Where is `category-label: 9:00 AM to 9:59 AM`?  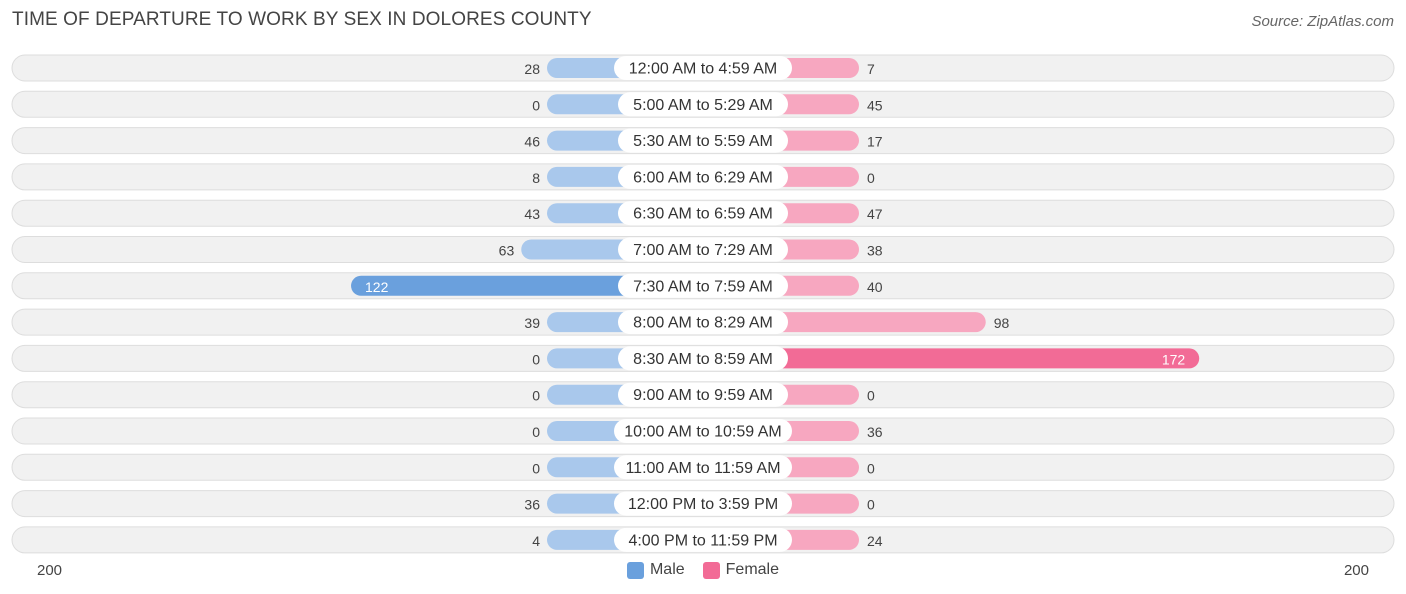 category-label: 9:00 AM to 9:59 AM is located at coordinates (703, 395).